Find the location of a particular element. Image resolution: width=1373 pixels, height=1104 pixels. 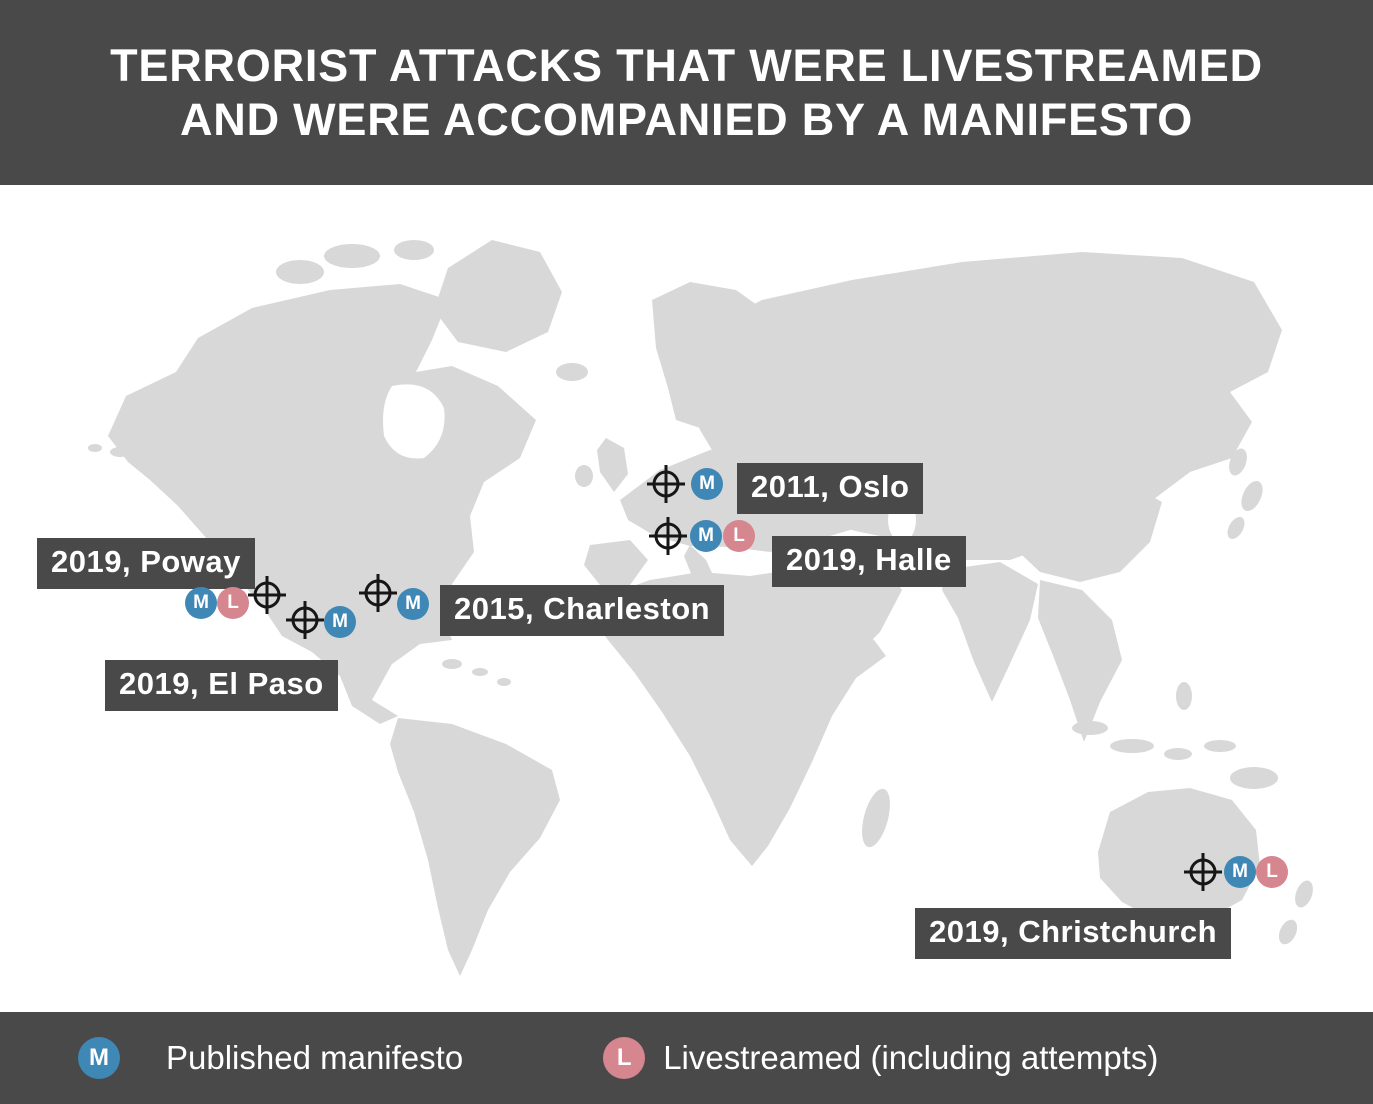

crosshair-icon-el-paso is located at coordinates (305, 620).